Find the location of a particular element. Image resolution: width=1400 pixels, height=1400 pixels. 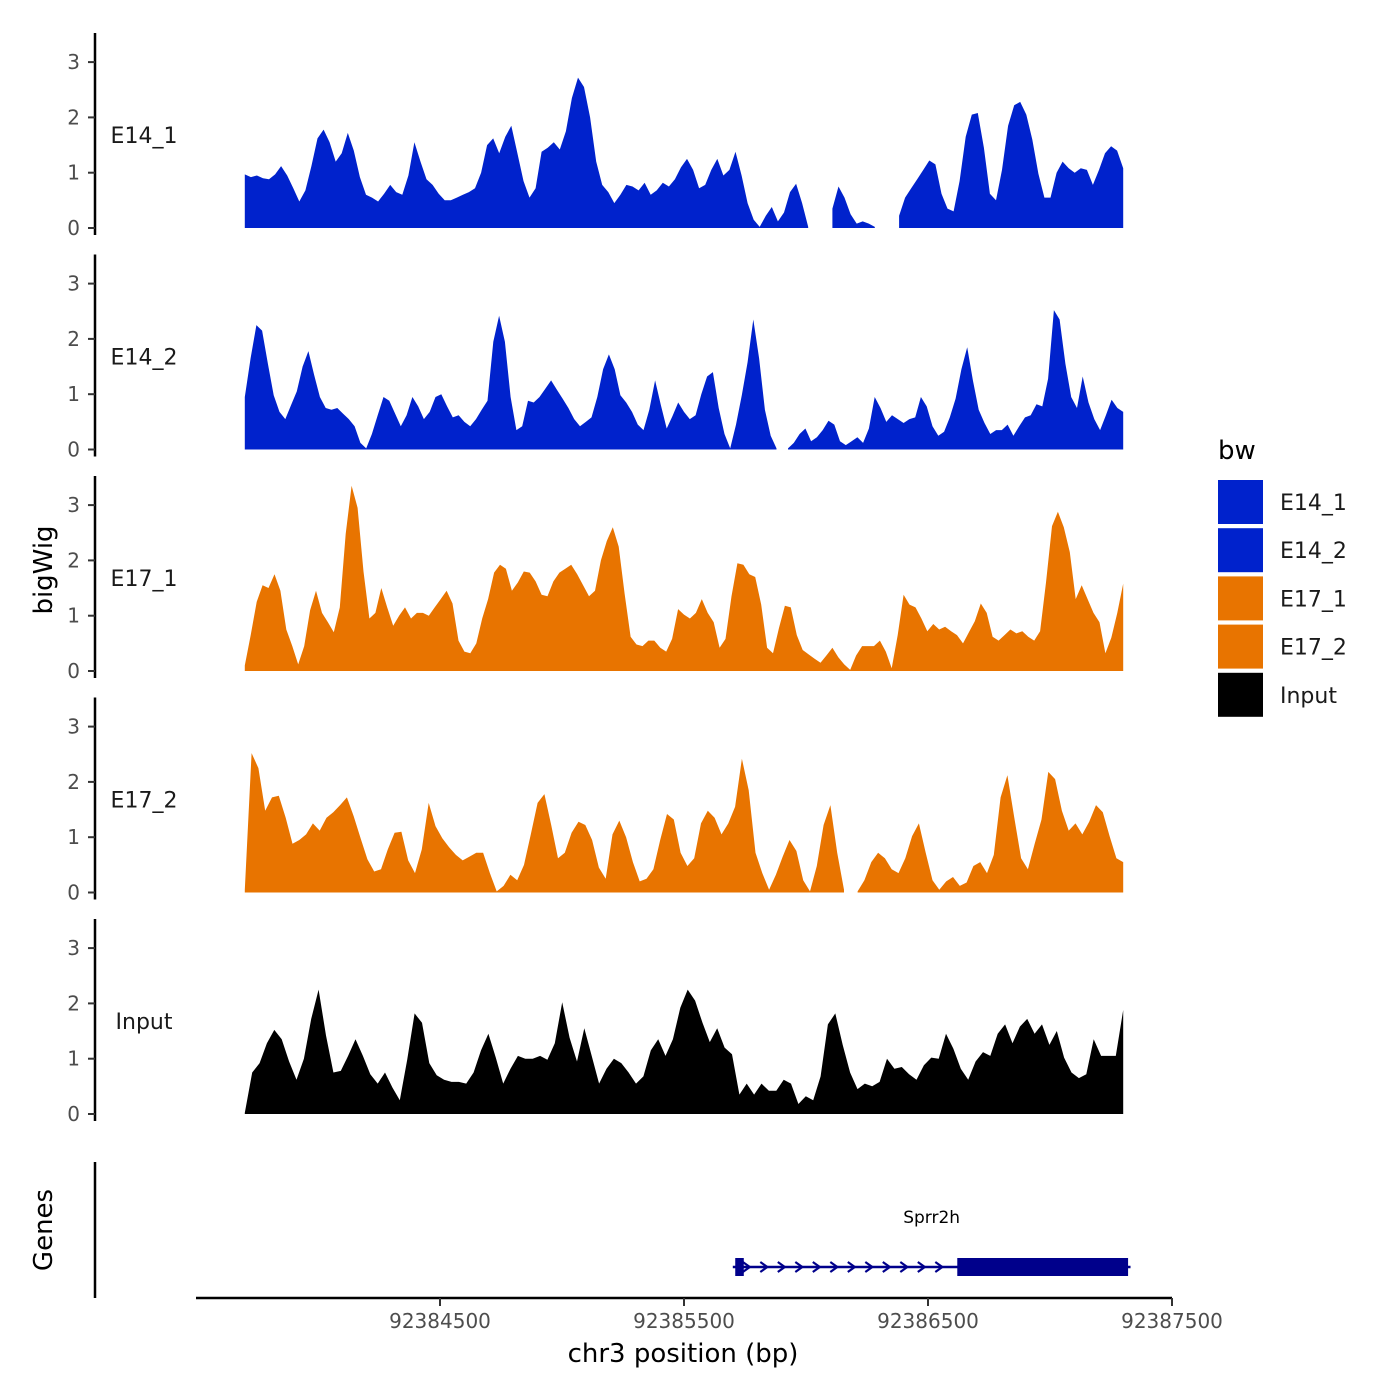

x-tick-label: 92385500 is located at coordinates (684, 1321).